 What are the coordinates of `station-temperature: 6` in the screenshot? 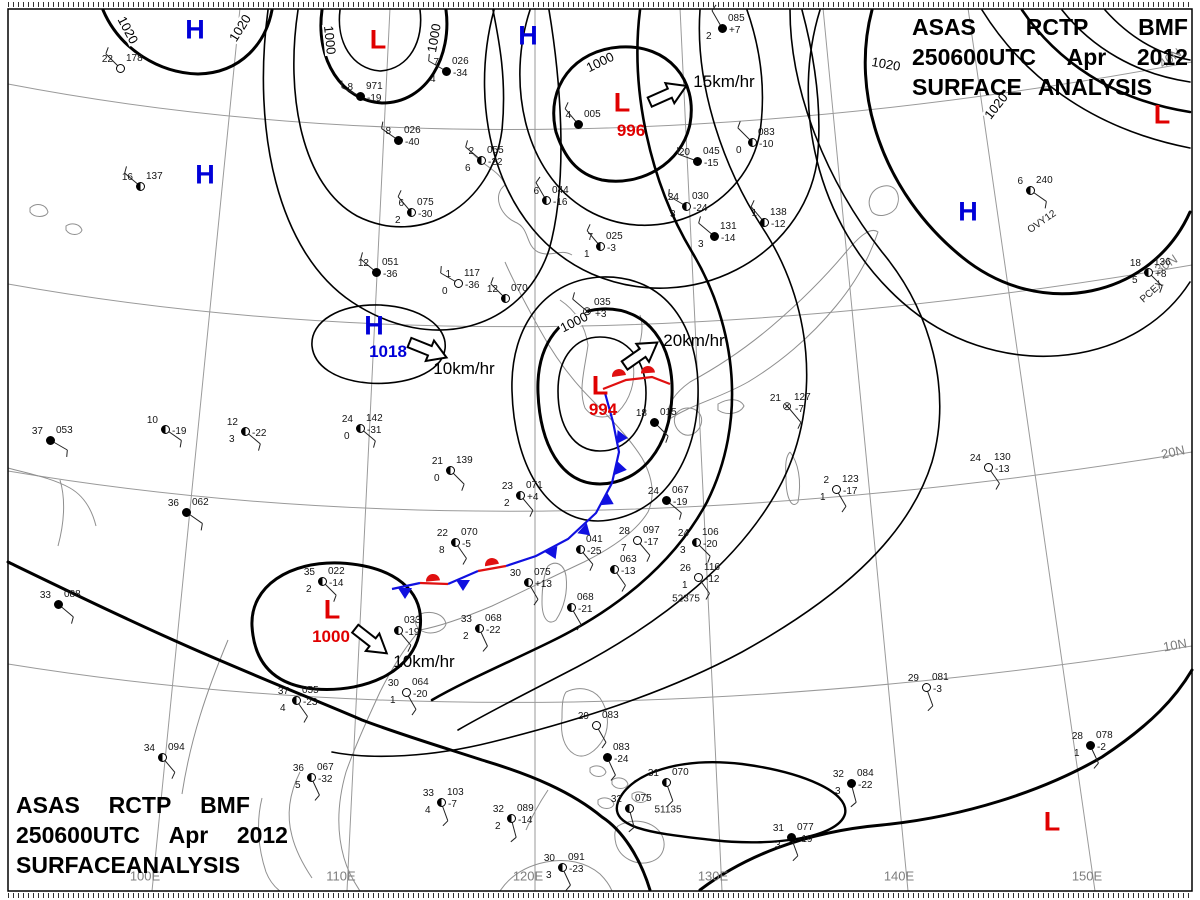 It's located at (1020, 181).